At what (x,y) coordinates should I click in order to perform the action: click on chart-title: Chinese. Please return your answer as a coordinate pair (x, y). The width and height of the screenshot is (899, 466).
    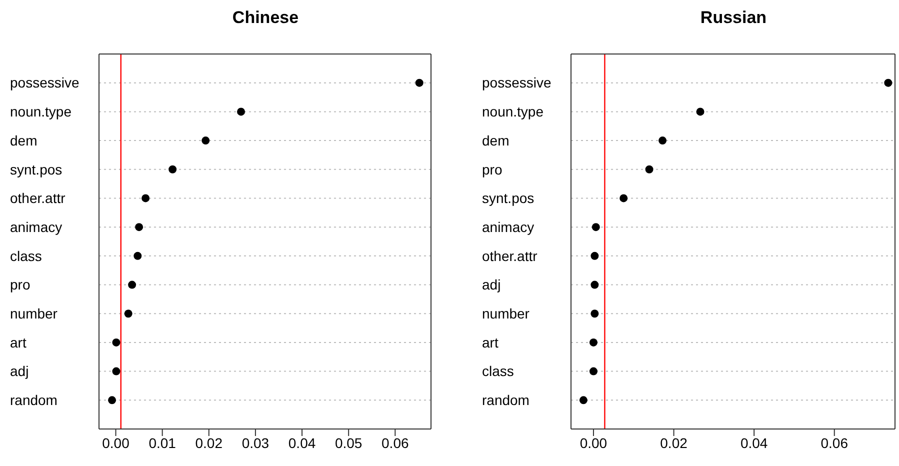
    Looking at the image, I should click on (265, 18).